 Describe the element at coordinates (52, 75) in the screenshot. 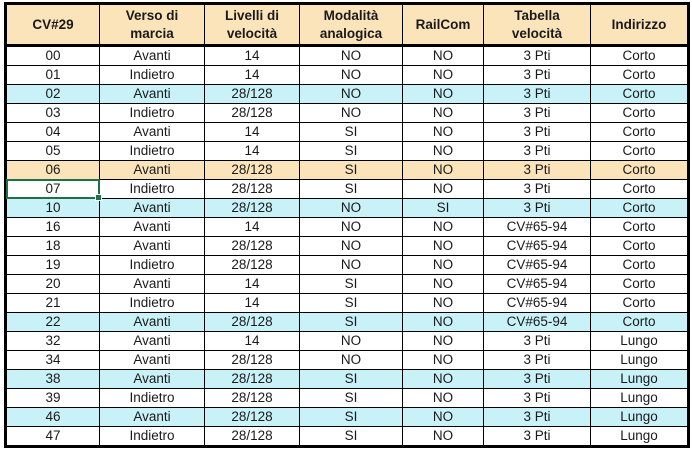

I see `table-cell: 01` at that location.